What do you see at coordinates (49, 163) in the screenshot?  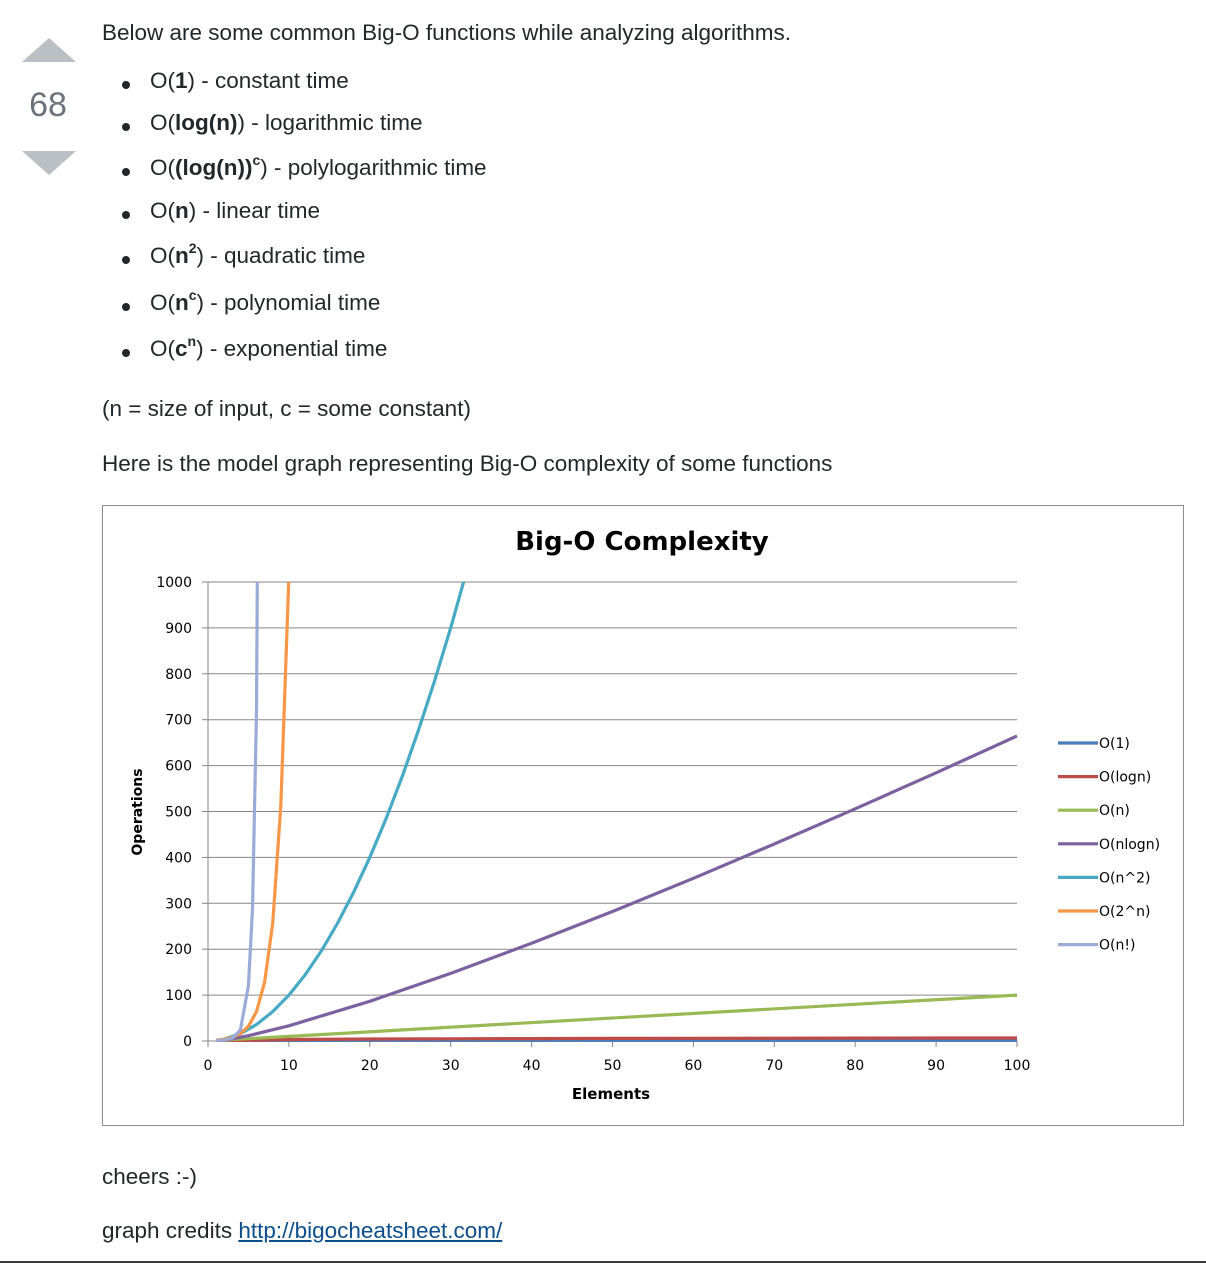 I see `downvote-arrow-icon` at bounding box center [49, 163].